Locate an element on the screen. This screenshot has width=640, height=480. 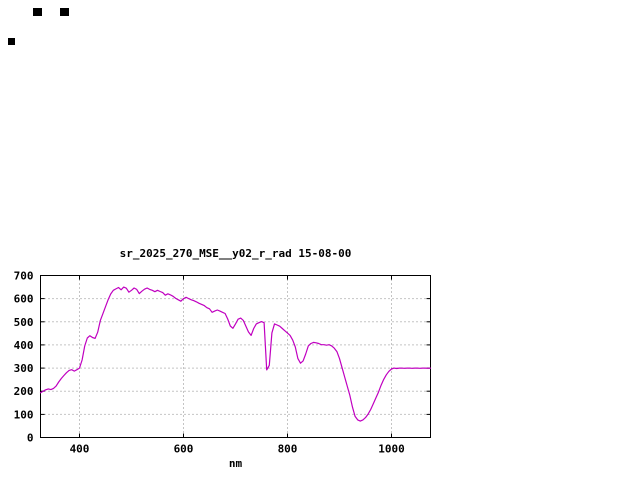
x-tick-label: 400 is located at coordinates (80, 449).